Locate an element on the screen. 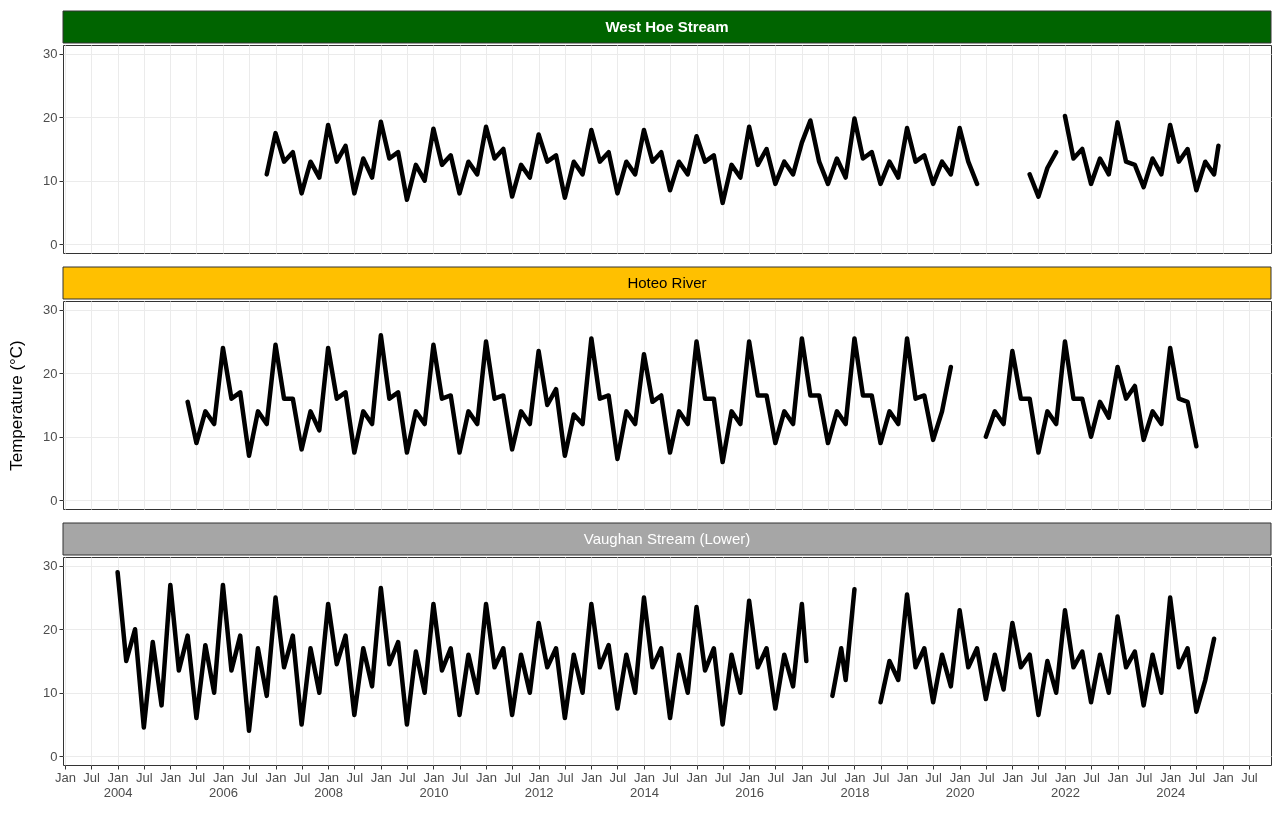  chart-title: West Hoe Stream is located at coordinates (667, 26).